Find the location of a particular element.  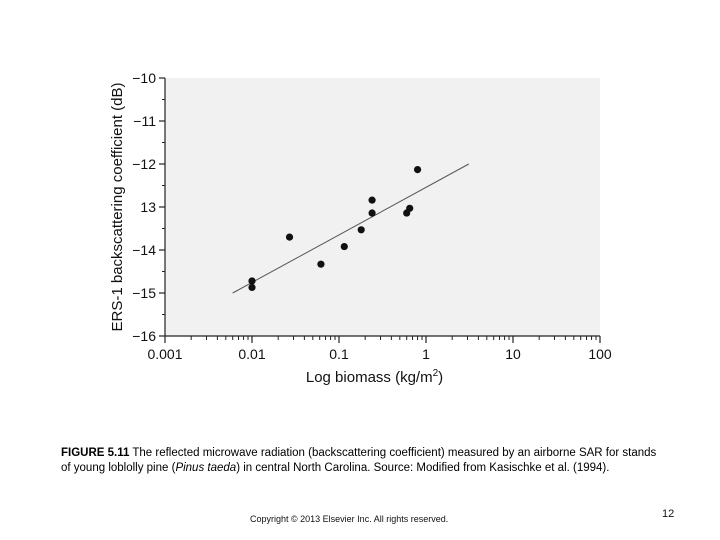

x-axis: 0.001 0.01 0.1 1 10 100 is located at coordinates (379, 348).